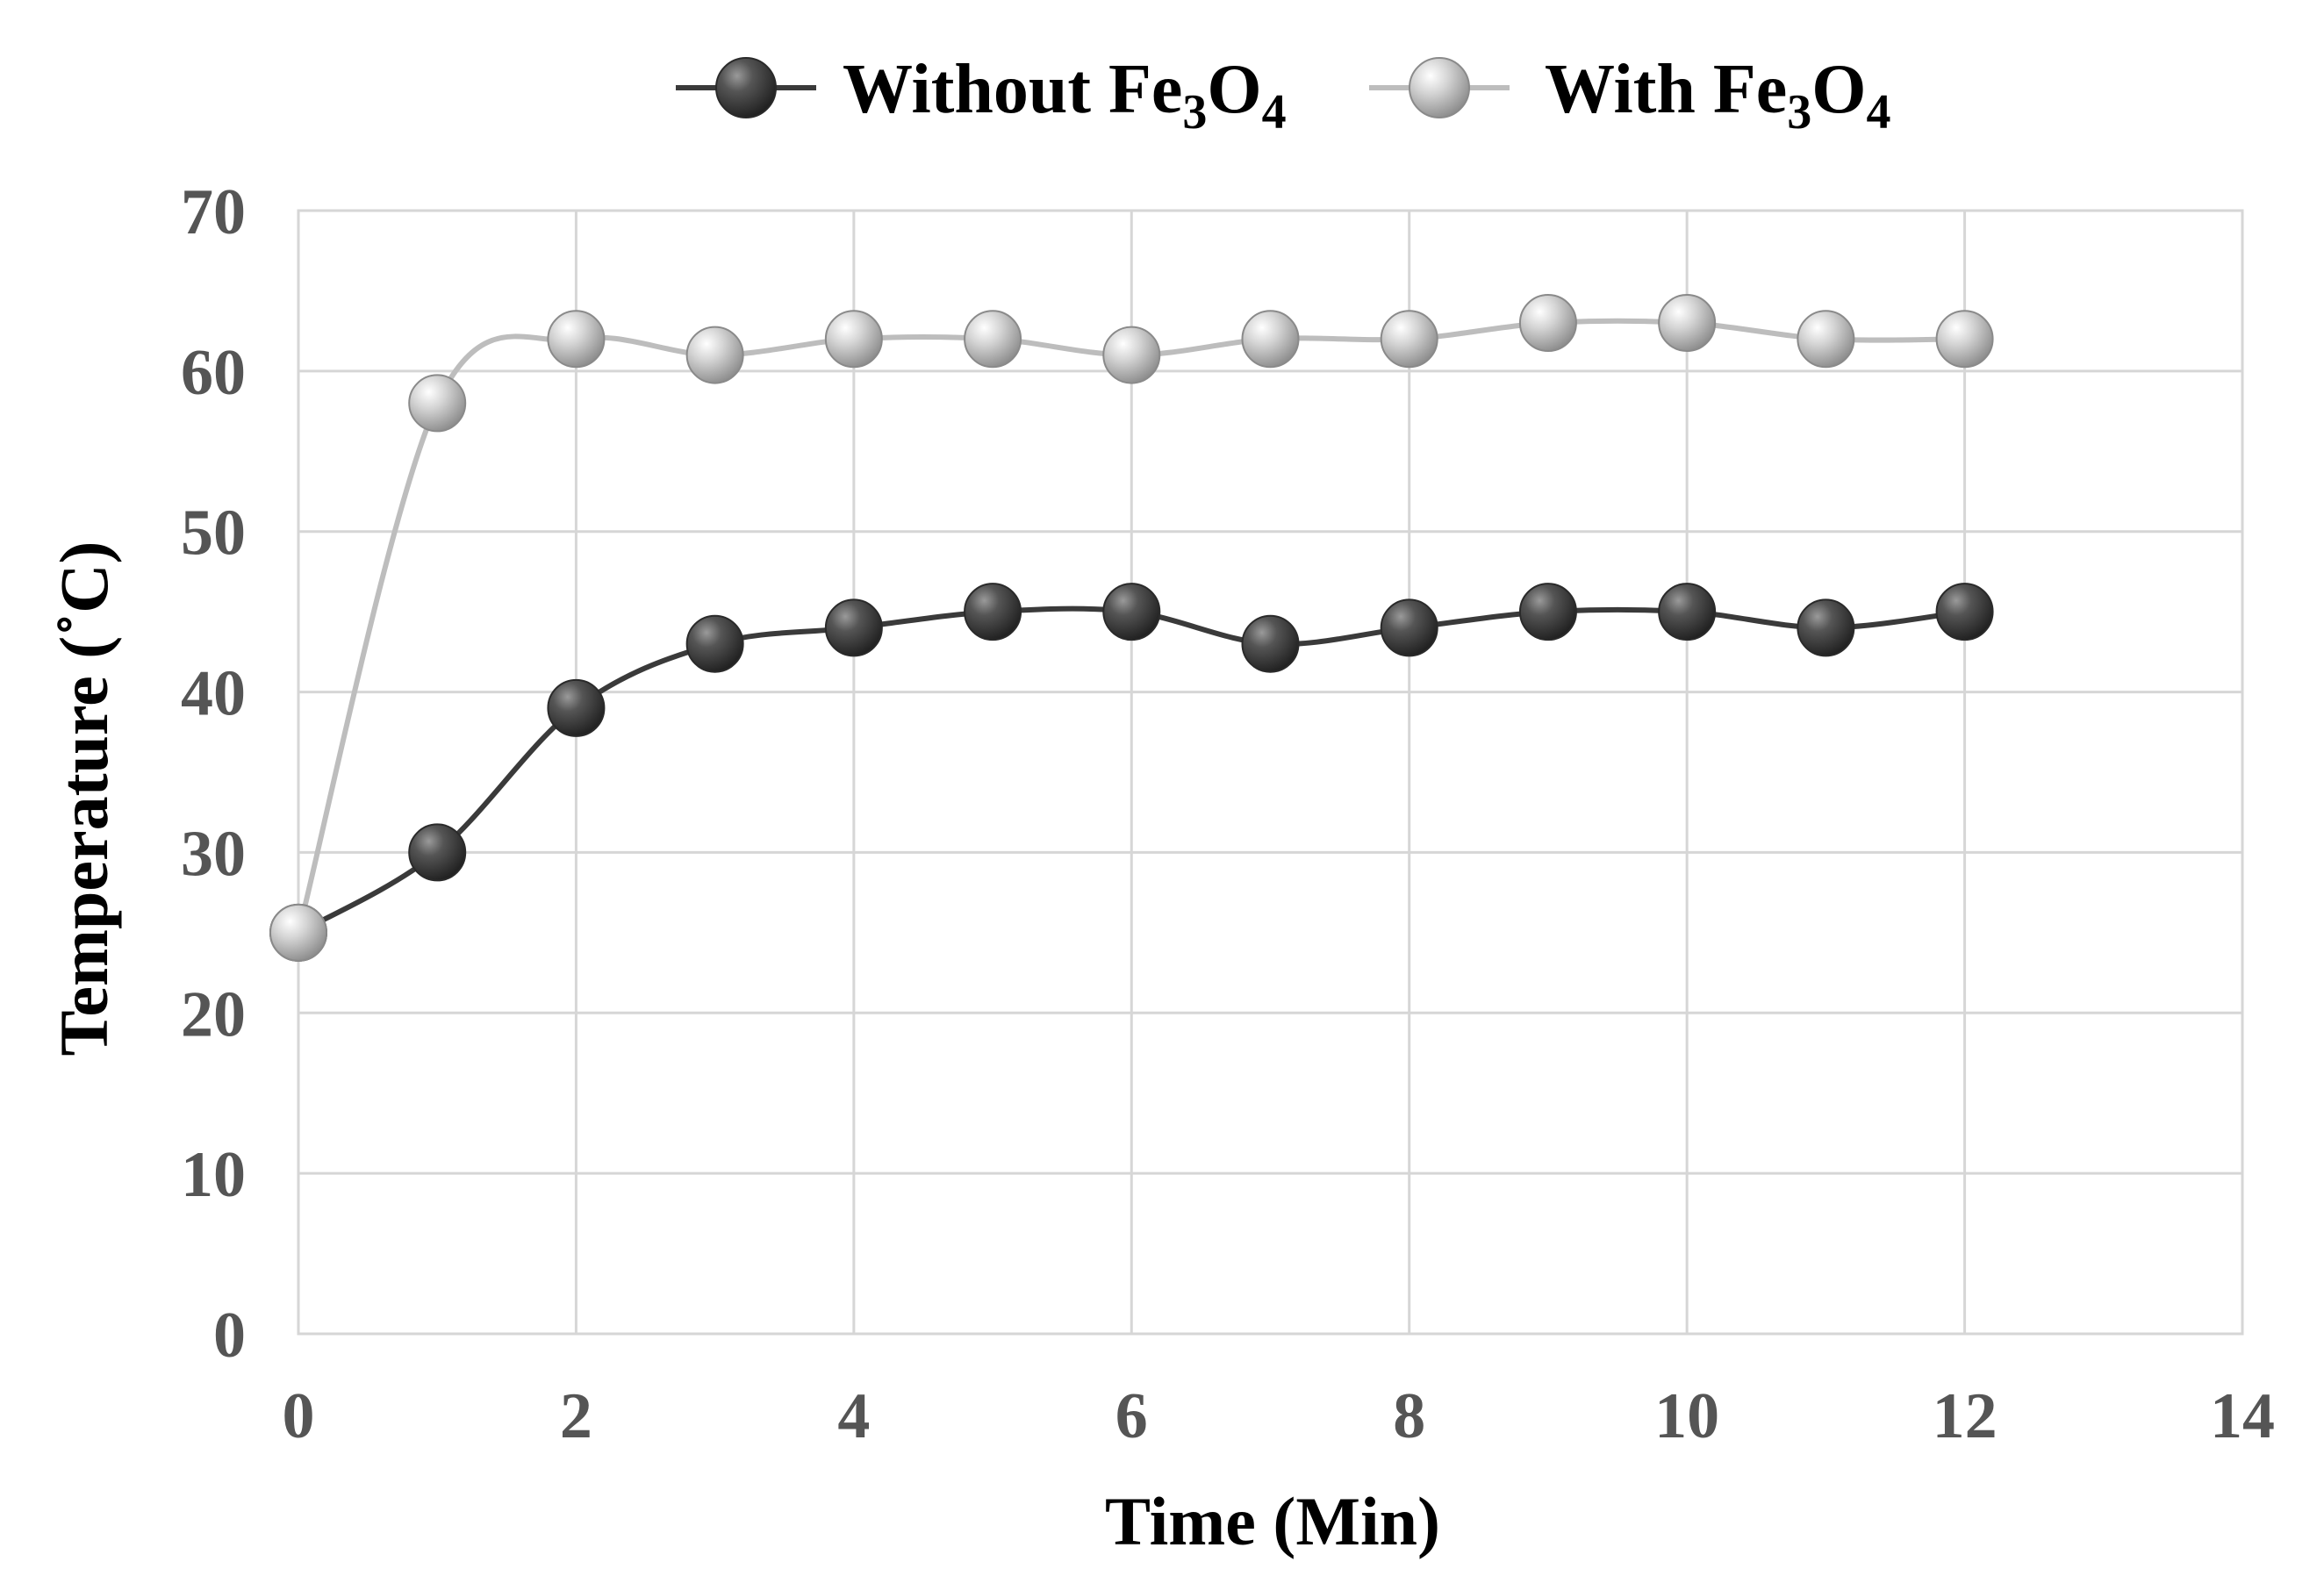 The height and width of the screenshot is (1569, 2324). Describe the element at coordinates (1879, 113) in the screenshot. I see `legend-label-with-sub2: 4` at that location.